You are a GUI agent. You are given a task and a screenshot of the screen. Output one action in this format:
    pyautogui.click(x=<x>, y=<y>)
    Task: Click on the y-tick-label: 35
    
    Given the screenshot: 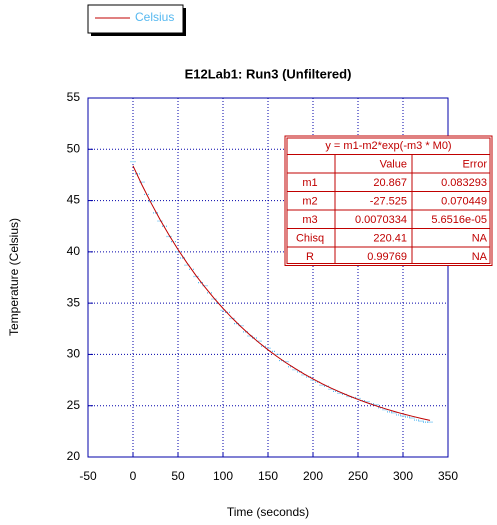 What is the action you would take?
    pyautogui.click(x=74, y=302)
    